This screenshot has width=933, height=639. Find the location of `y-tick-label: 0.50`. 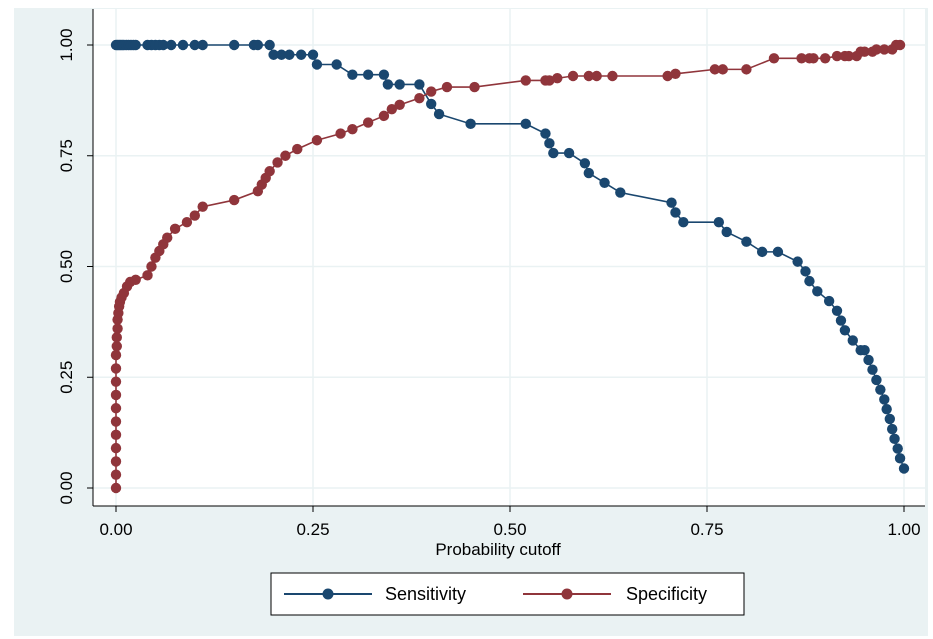

y-tick-label: 0.50 is located at coordinates (66, 266).